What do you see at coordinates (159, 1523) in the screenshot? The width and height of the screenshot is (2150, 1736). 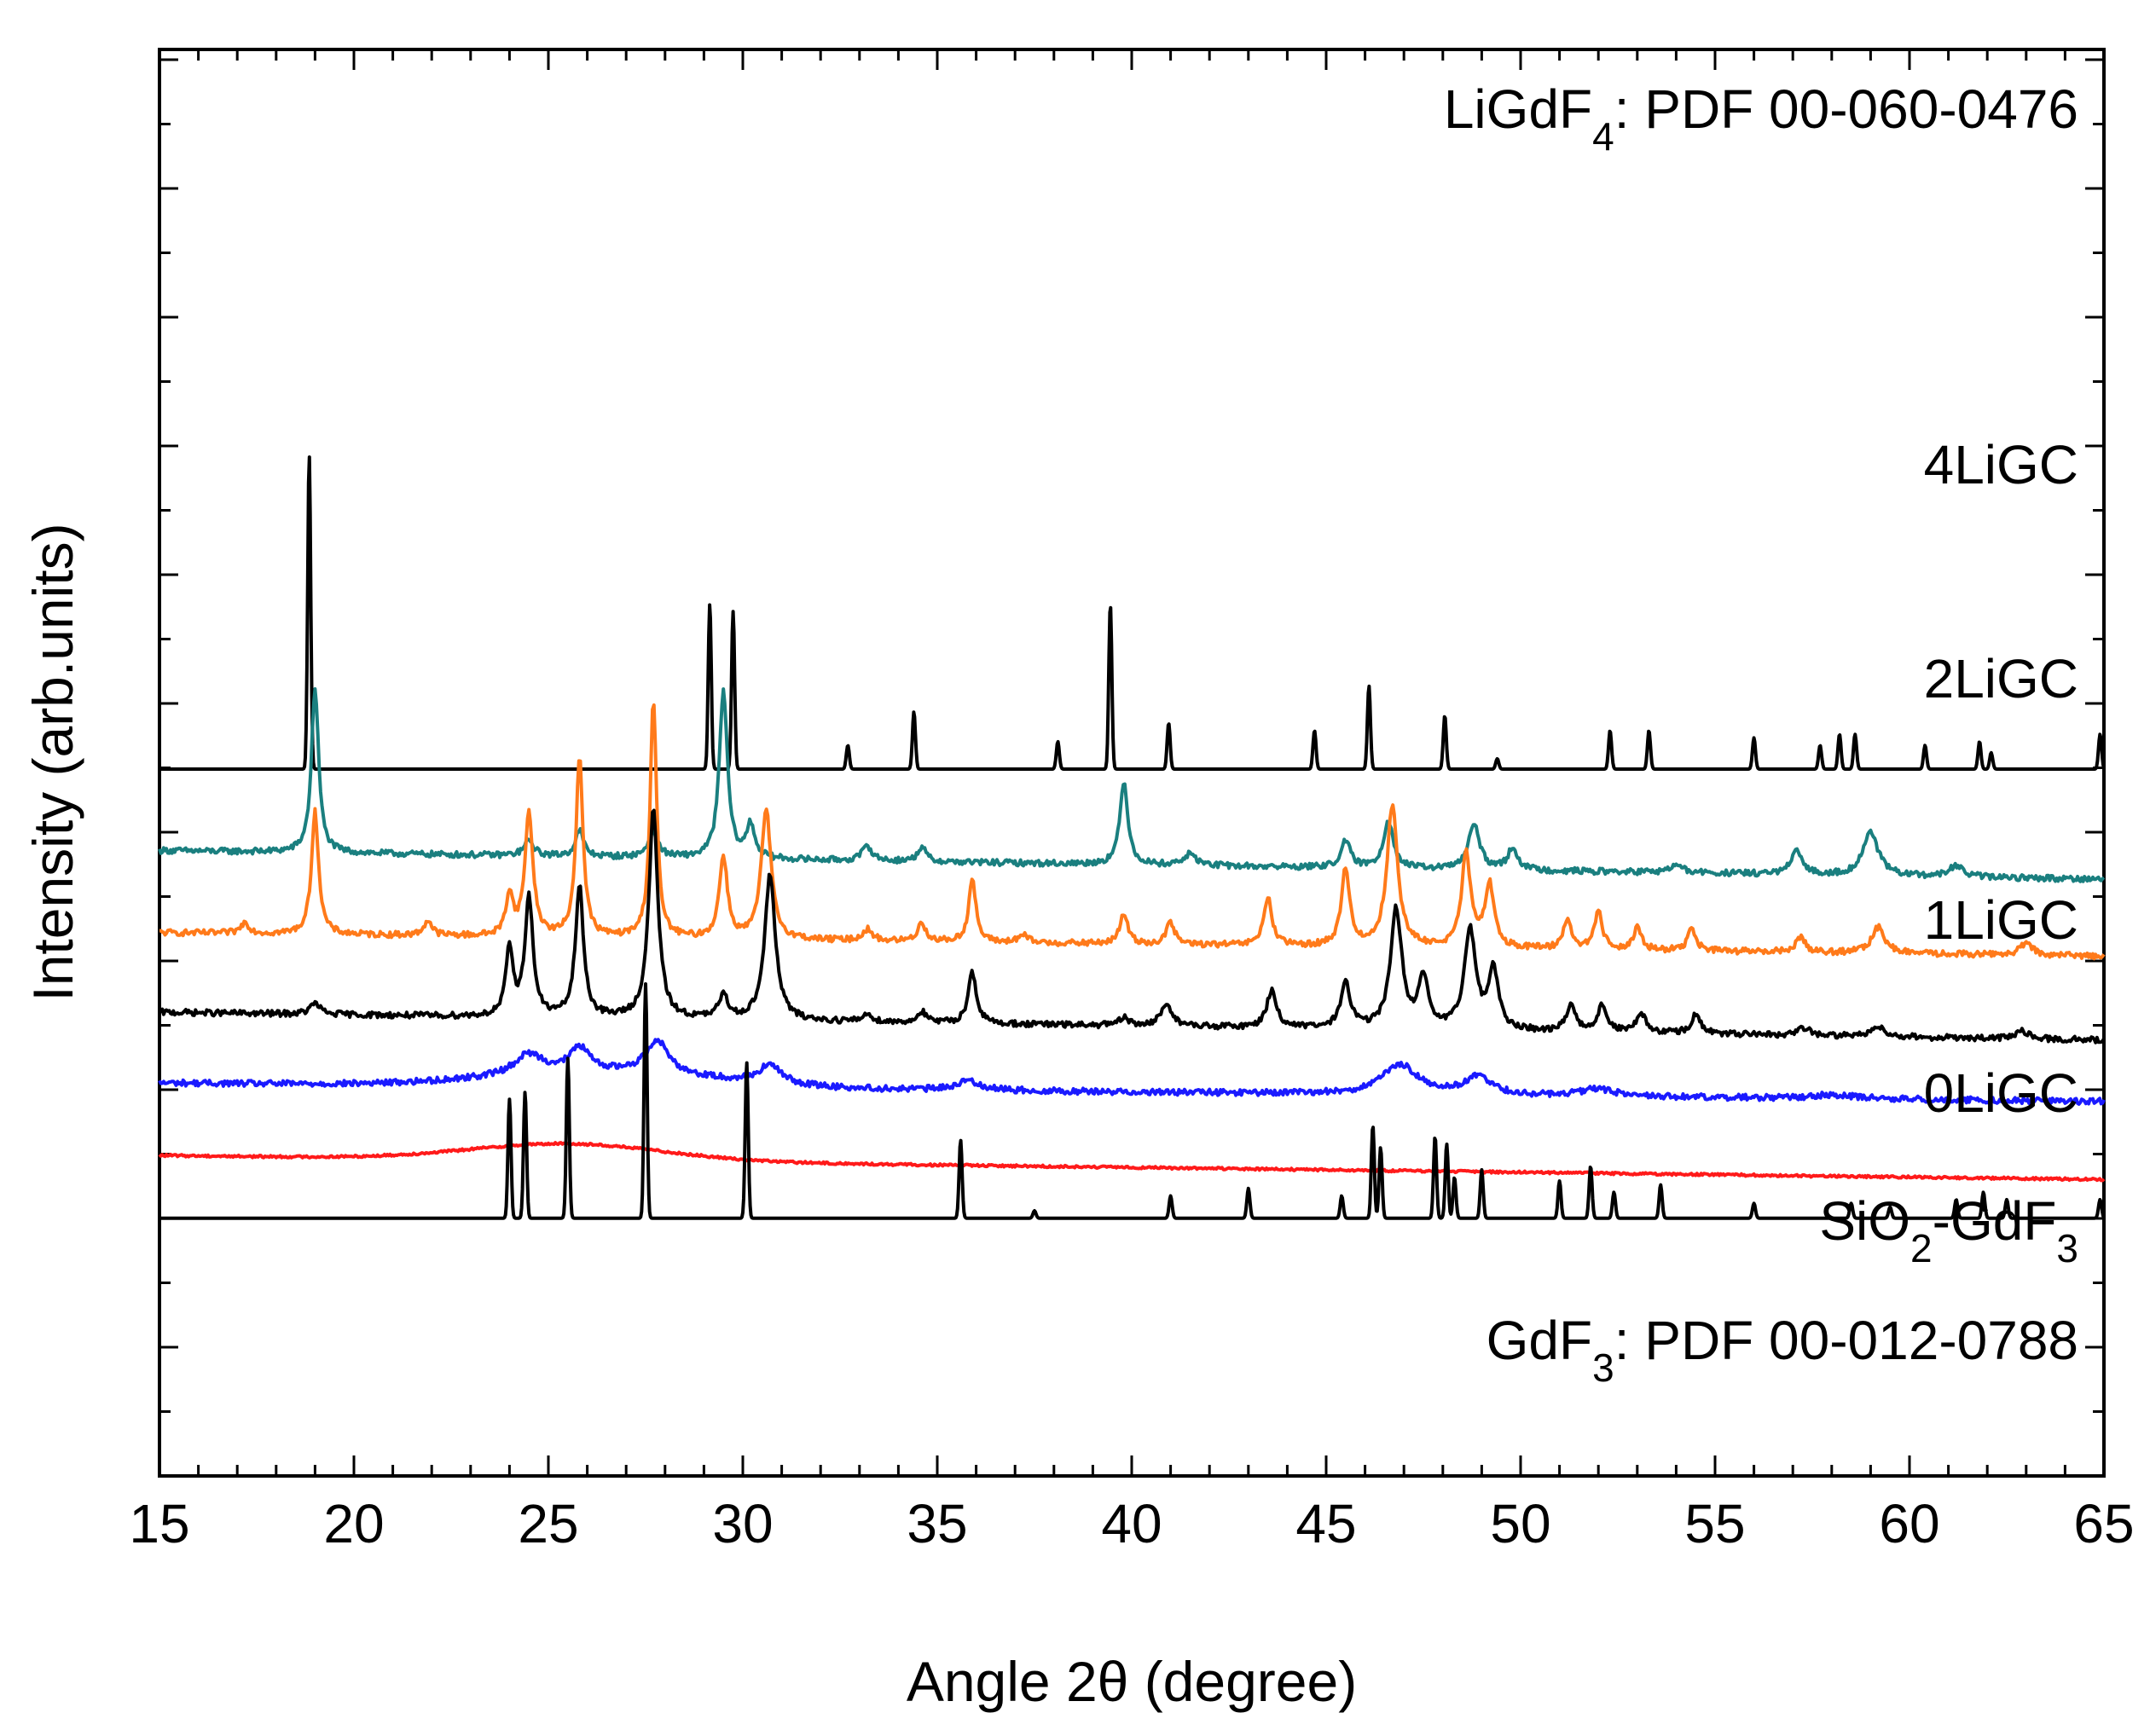 I see `x-tick-label: 15` at bounding box center [159, 1523].